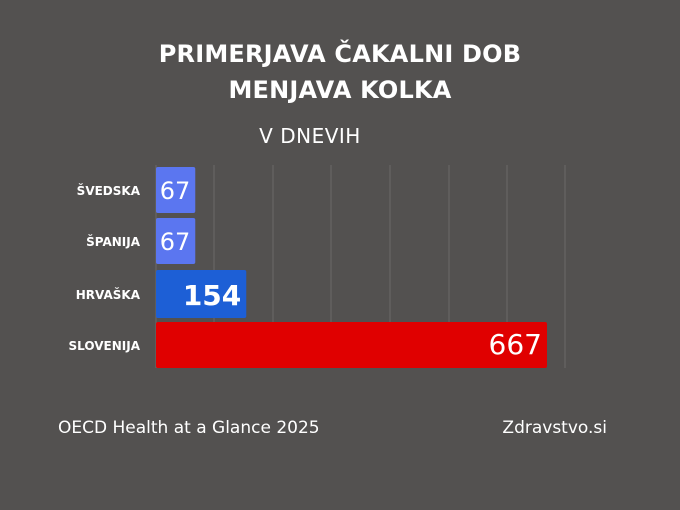 The width and height of the screenshot is (680, 510). Describe the element at coordinates (113, 241) in the screenshot. I see `category-label: ŠPANIJA` at that location.